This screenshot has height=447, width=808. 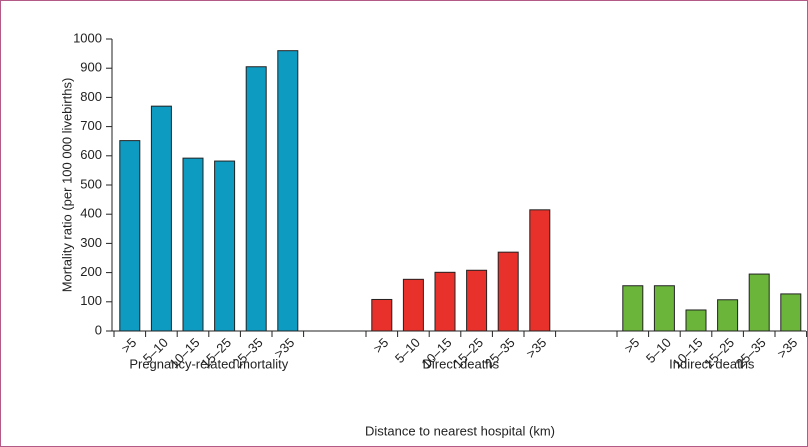 What do you see at coordinates (91, 183) in the screenshot?
I see `y-tick-label: 500` at bounding box center [91, 183].